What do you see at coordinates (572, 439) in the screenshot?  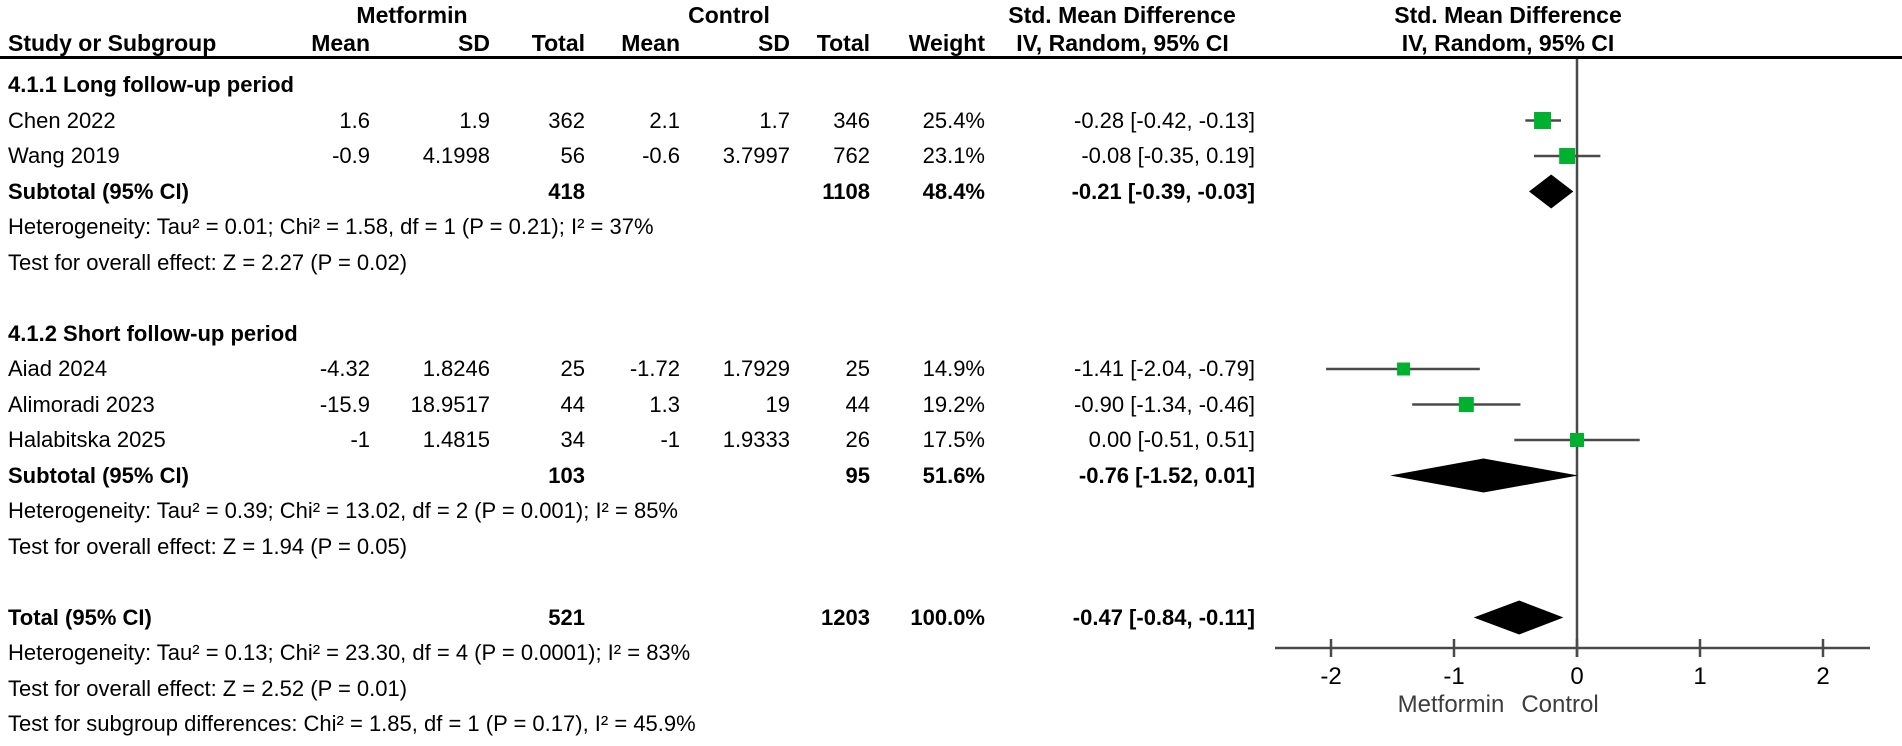 I see `cell-metformin-total: 34` at bounding box center [572, 439].